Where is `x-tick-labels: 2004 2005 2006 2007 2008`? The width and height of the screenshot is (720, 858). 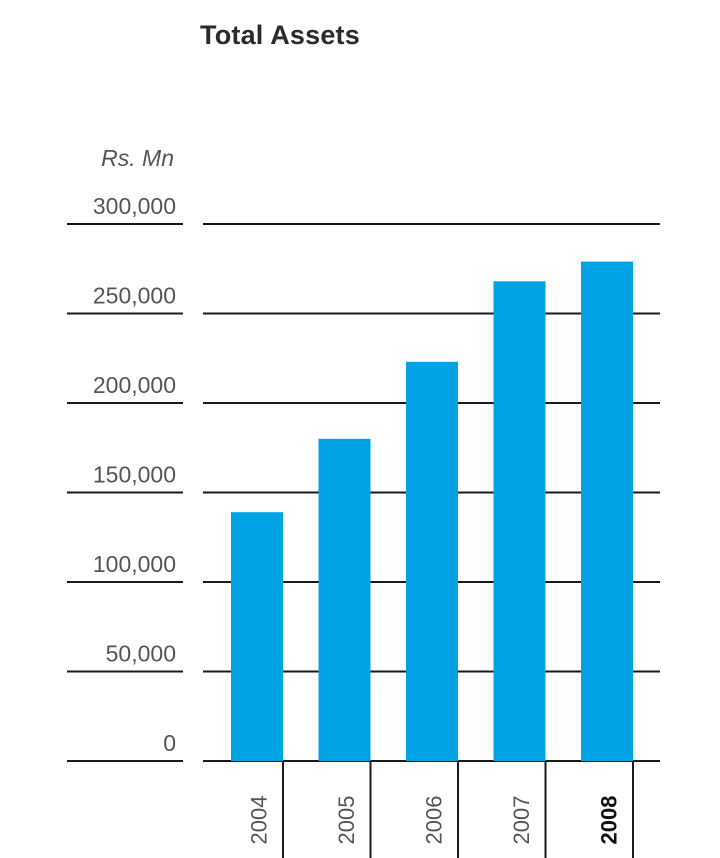
x-tick-labels: 2004 2005 2006 2007 2008 is located at coordinates (434, 820).